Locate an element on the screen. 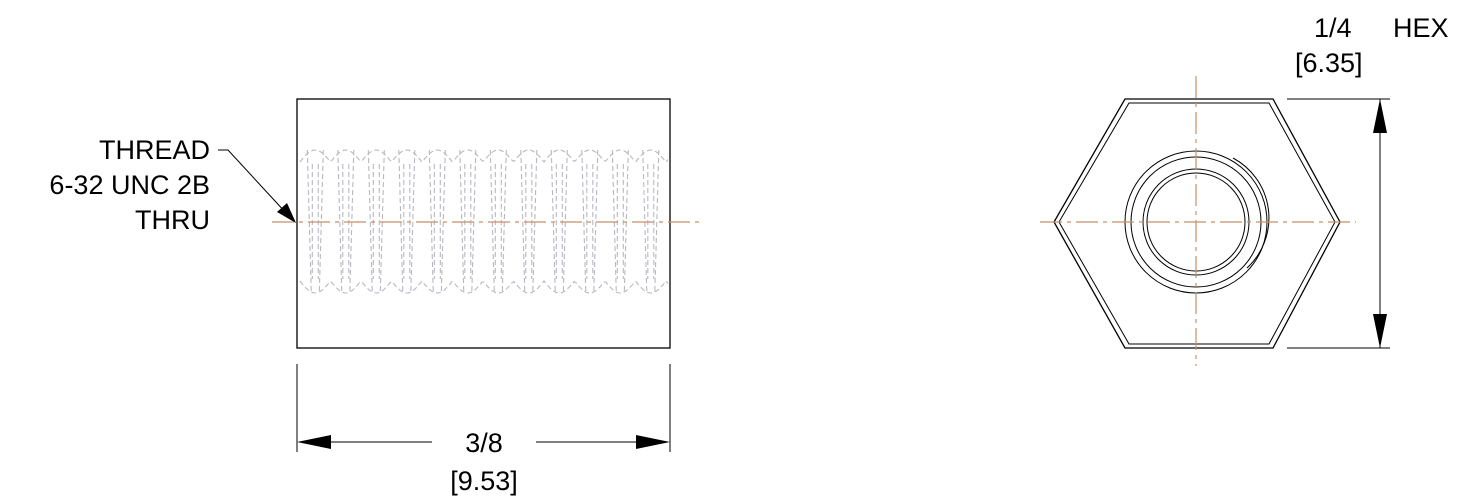 This screenshot has width=1470, height=503. thread-callout-line3: THRU is located at coordinates (172, 220).